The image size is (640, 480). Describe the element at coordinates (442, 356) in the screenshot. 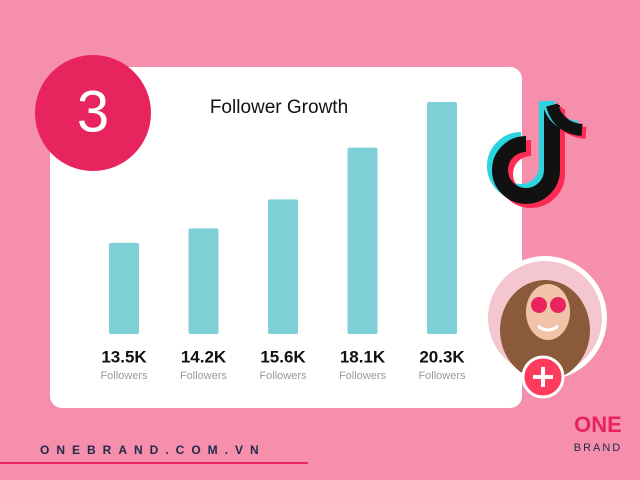

I see `value-label: 20.3K` at that location.